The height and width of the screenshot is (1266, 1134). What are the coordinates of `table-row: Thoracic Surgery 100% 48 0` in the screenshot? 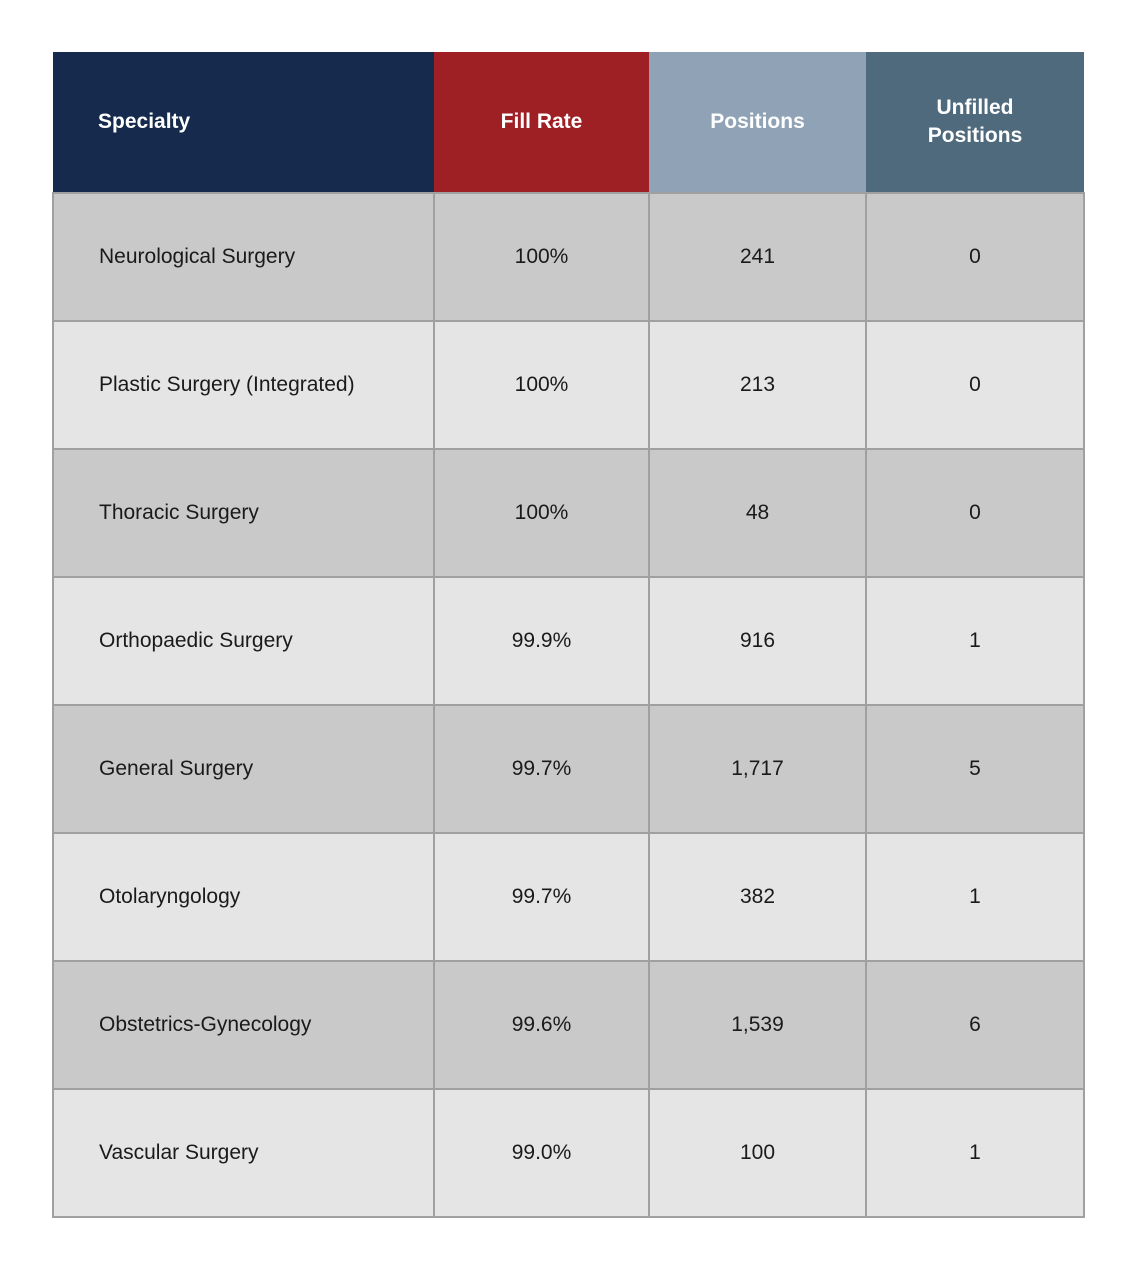 It's located at (568, 513).